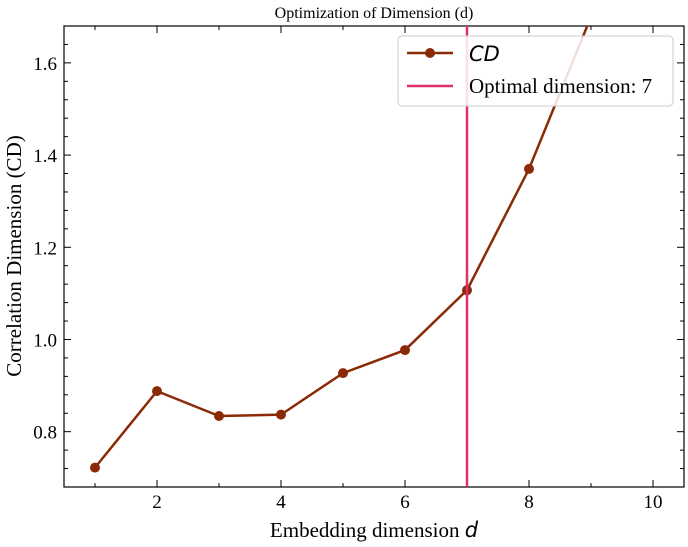  I want to click on y-tick-label: 1.4, so click(45, 156).